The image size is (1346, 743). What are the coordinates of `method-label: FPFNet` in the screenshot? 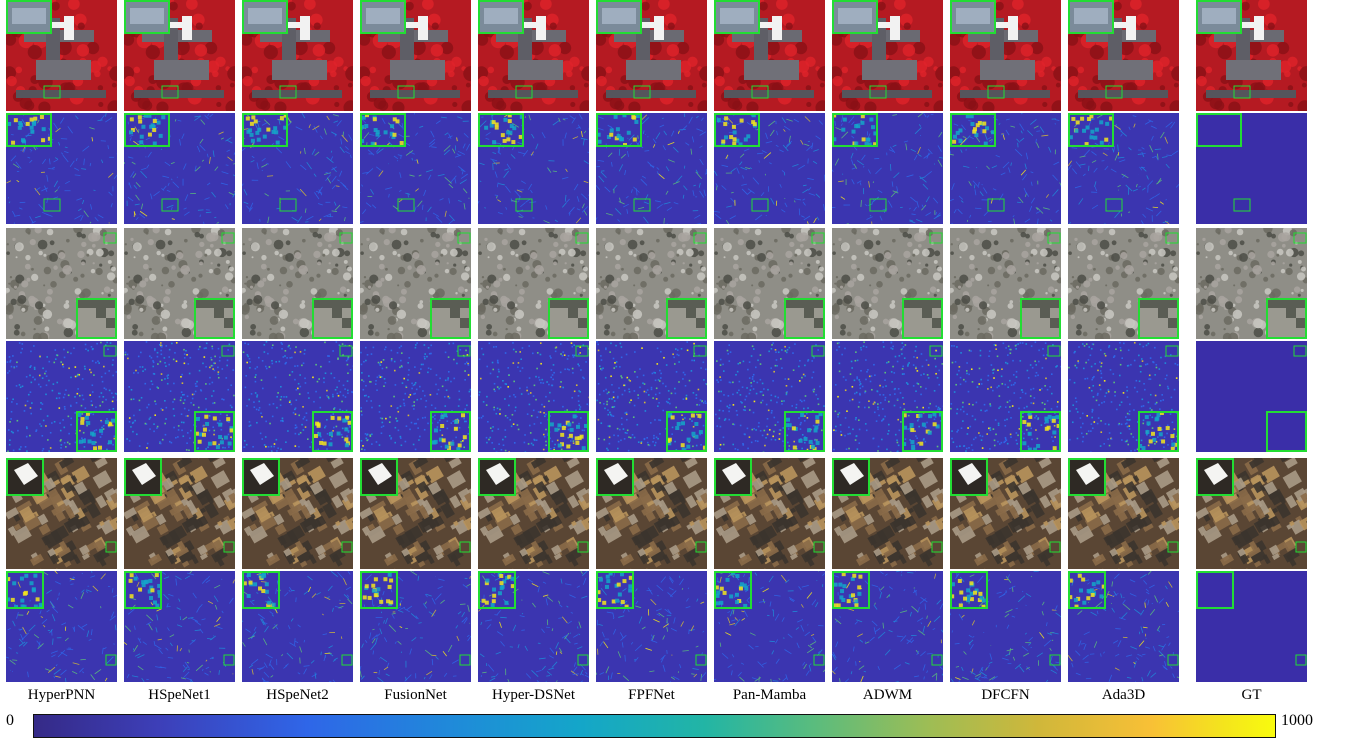 It's located at (651, 695).